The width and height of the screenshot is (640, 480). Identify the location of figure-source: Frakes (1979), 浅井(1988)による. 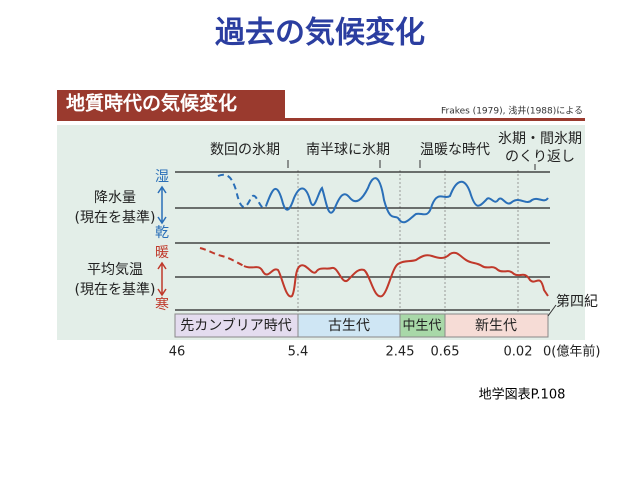
(512, 111).